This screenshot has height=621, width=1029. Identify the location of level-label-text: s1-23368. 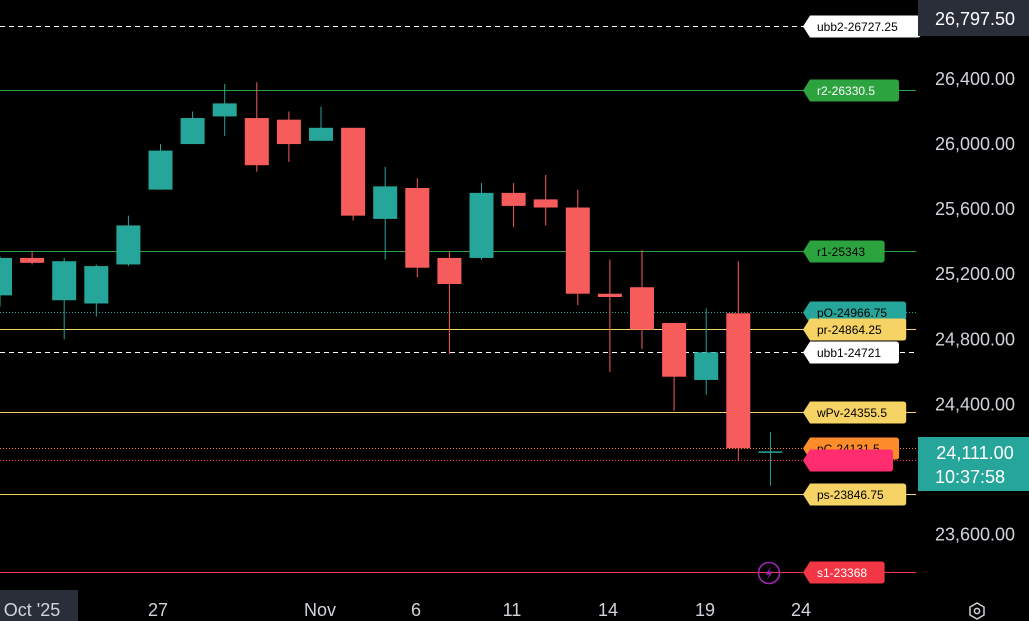
(842, 573).